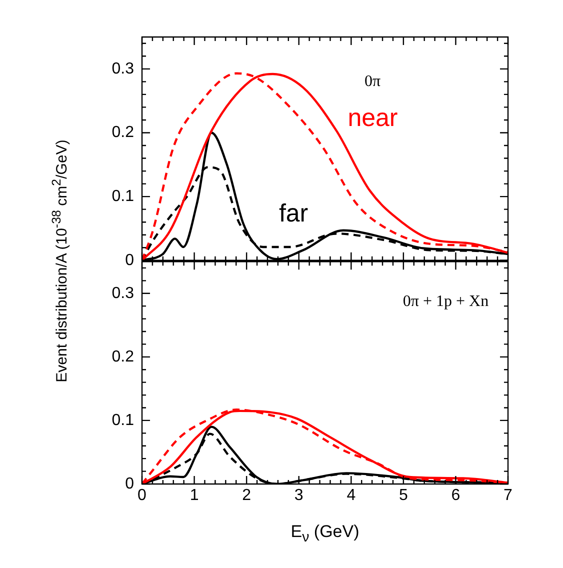  Describe the element at coordinates (508, 495) in the screenshot. I see `x-tick-label: 7` at that location.